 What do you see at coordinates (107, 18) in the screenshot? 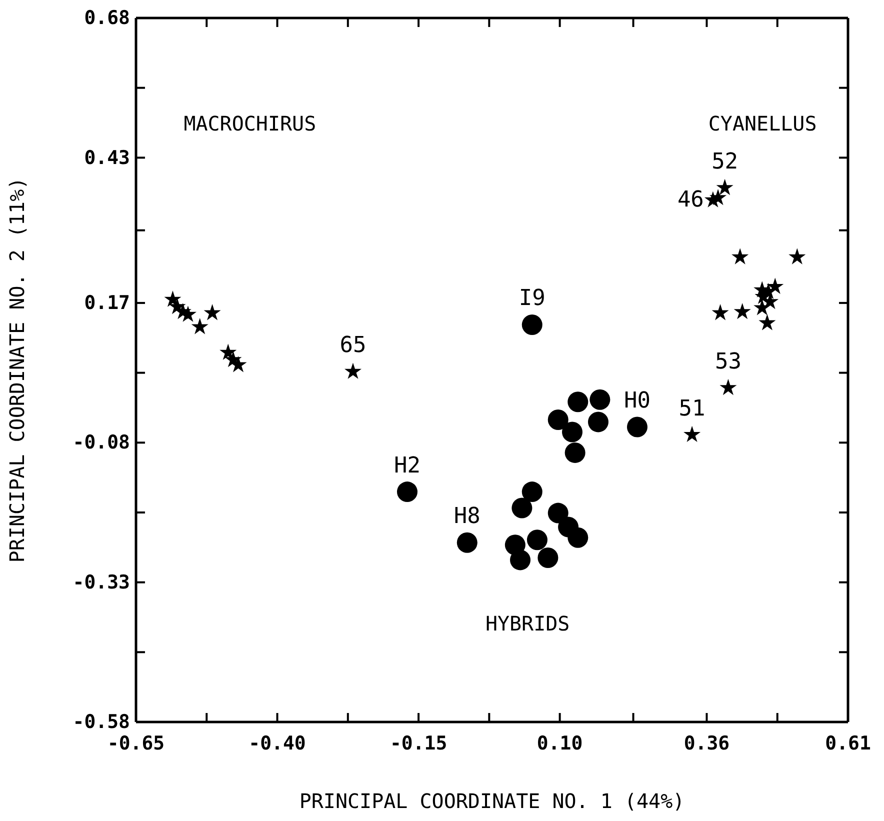
I see `y-tick-label: 0.68` at bounding box center [107, 18].